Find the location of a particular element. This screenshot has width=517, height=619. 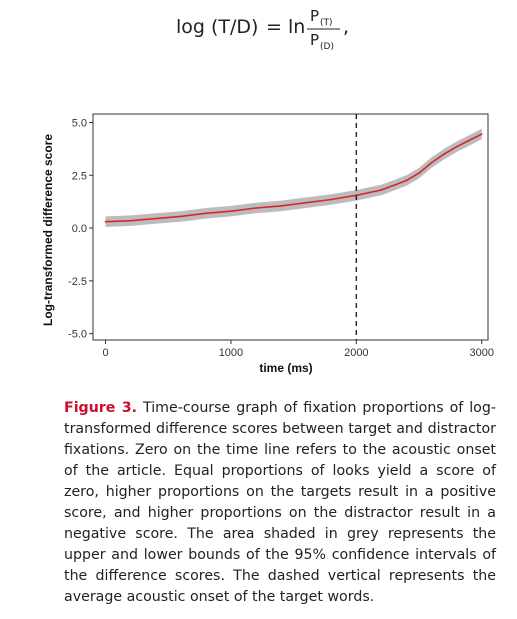

equation-ln: ln is located at coordinates (296, 27).